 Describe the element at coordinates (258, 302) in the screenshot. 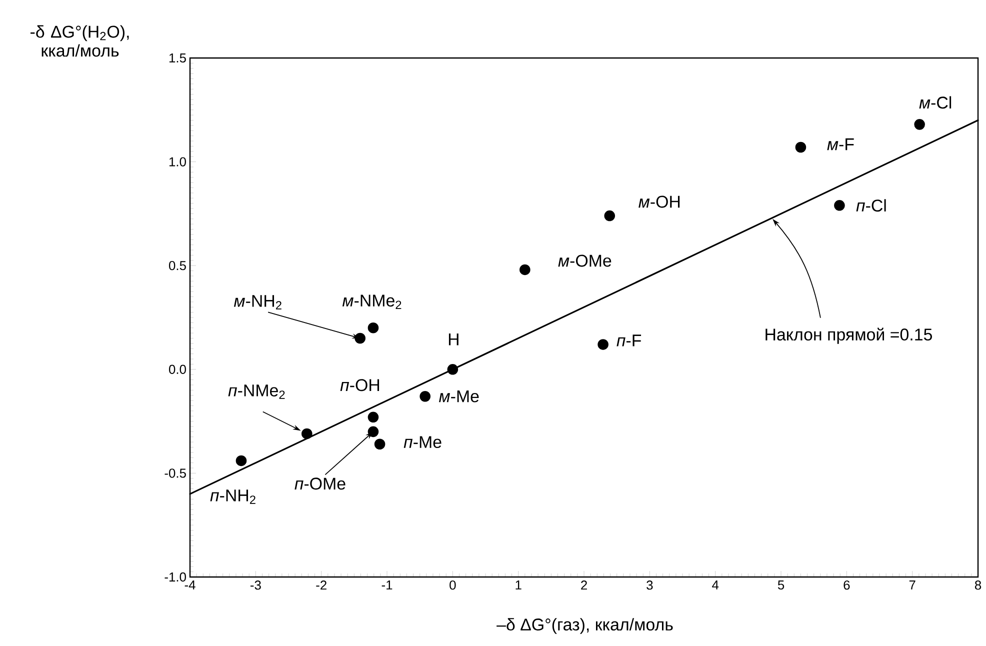

I see `annotation: м-NH$_{2}$` at that location.